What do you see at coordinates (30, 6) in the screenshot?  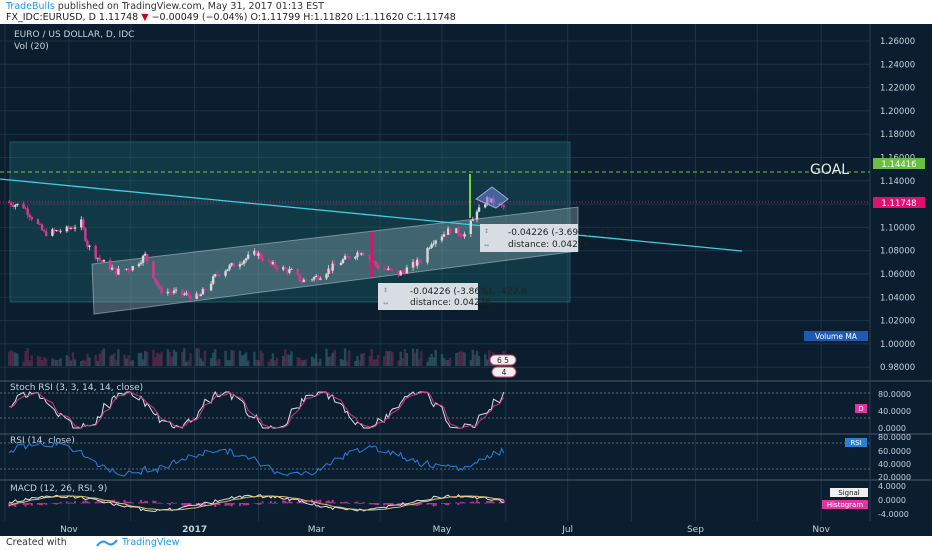 I see `publisher-name: TradeBulls` at bounding box center [30, 6].